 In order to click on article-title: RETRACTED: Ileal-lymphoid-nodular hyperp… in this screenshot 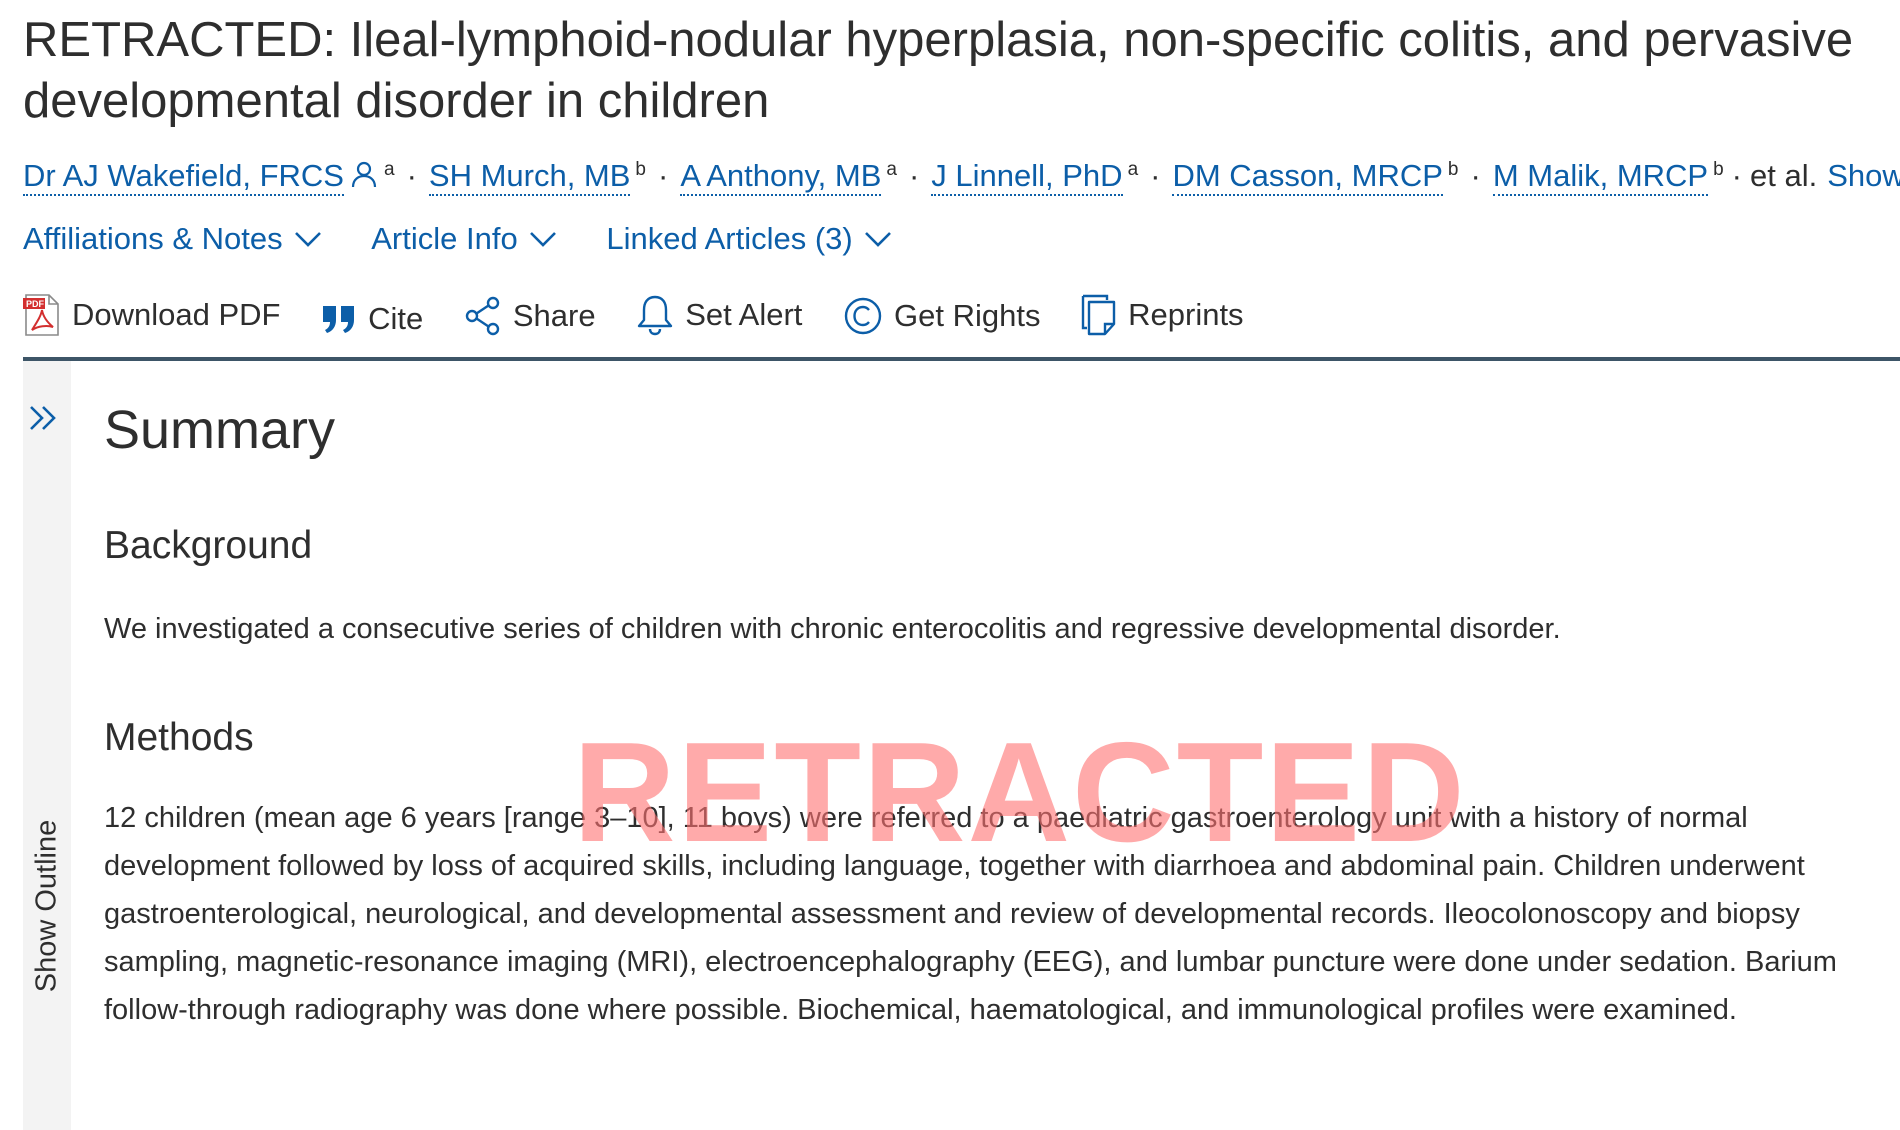, I will do `click(938, 70)`.